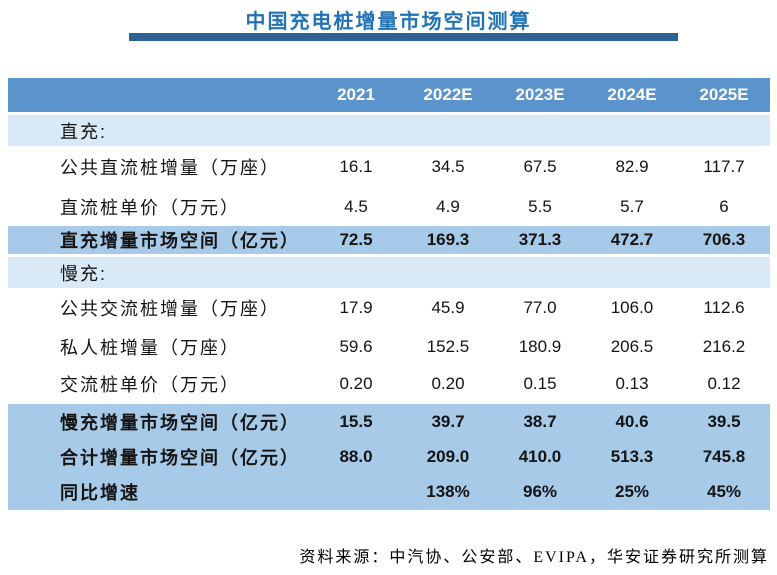 The width and height of the screenshot is (777, 575). What do you see at coordinates (356, 166) in the screenshot?
I see `row-value: 16.1` at bounding box center [356, 166].